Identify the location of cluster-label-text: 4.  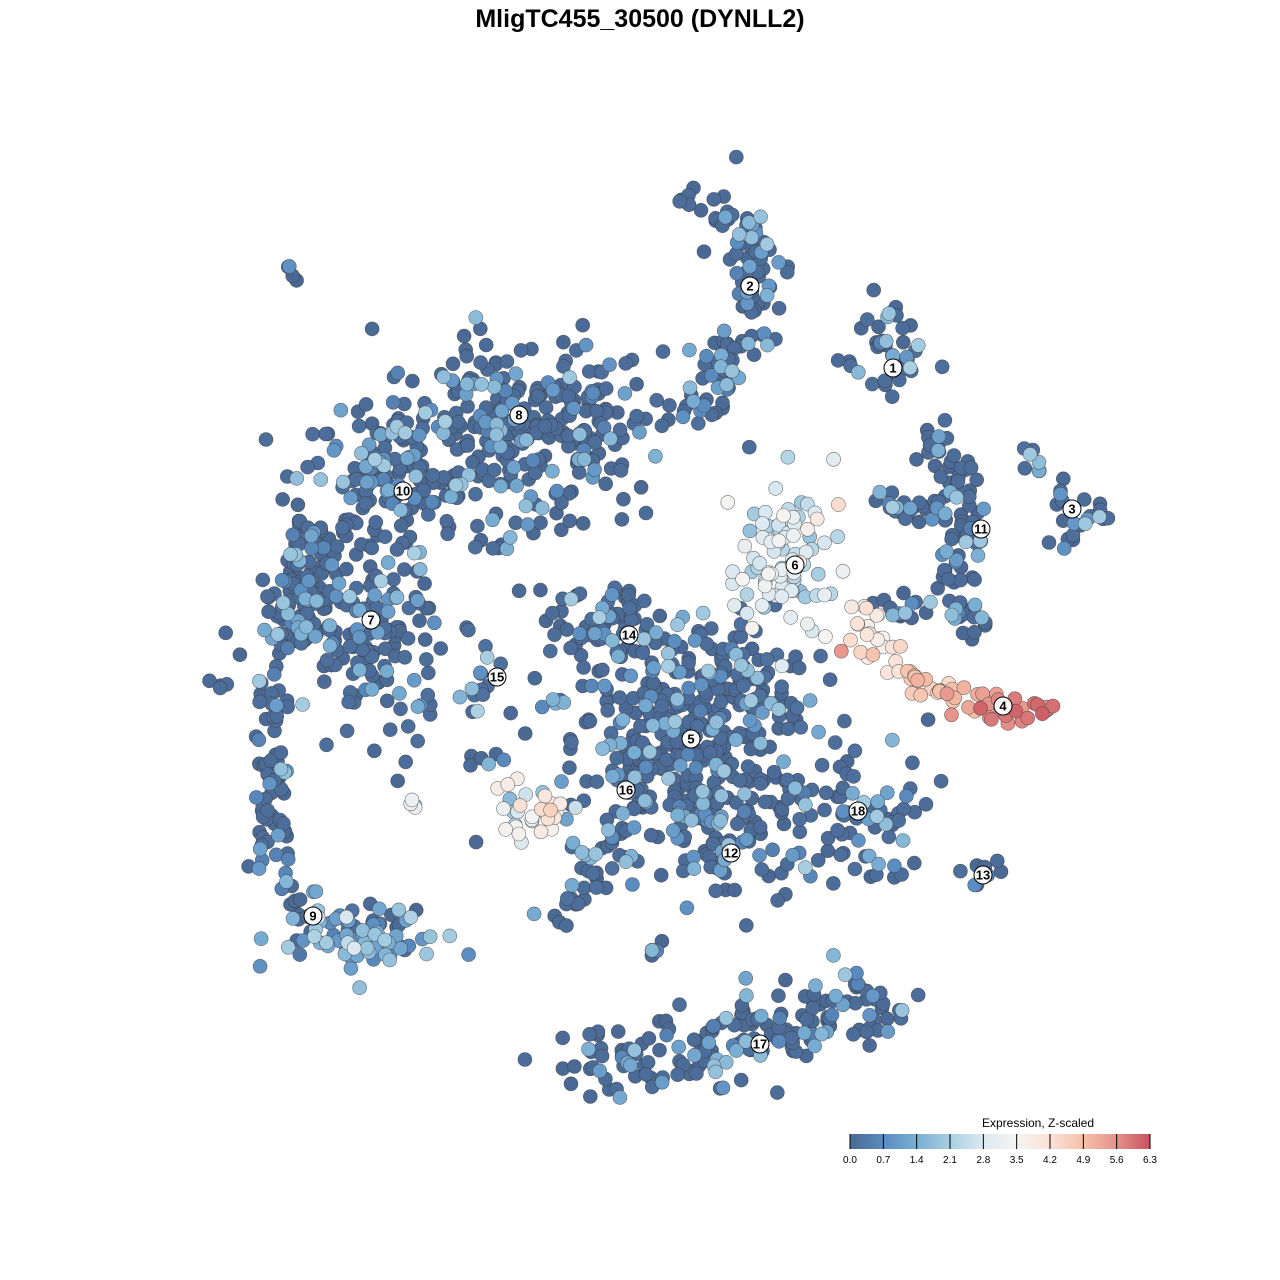
(1003, 706).